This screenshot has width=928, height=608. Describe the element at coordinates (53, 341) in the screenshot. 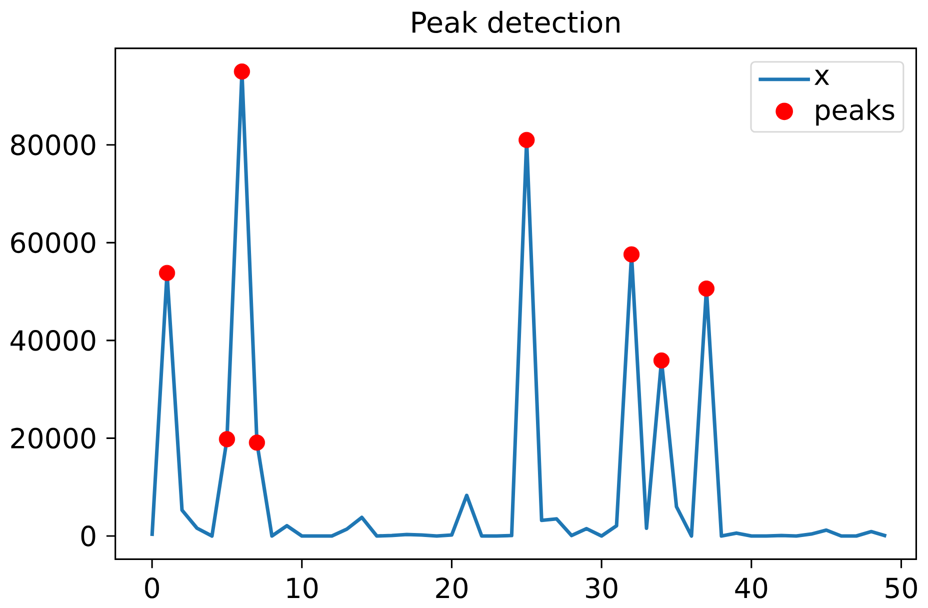

I see `y-tick-label: 40000` at that location.